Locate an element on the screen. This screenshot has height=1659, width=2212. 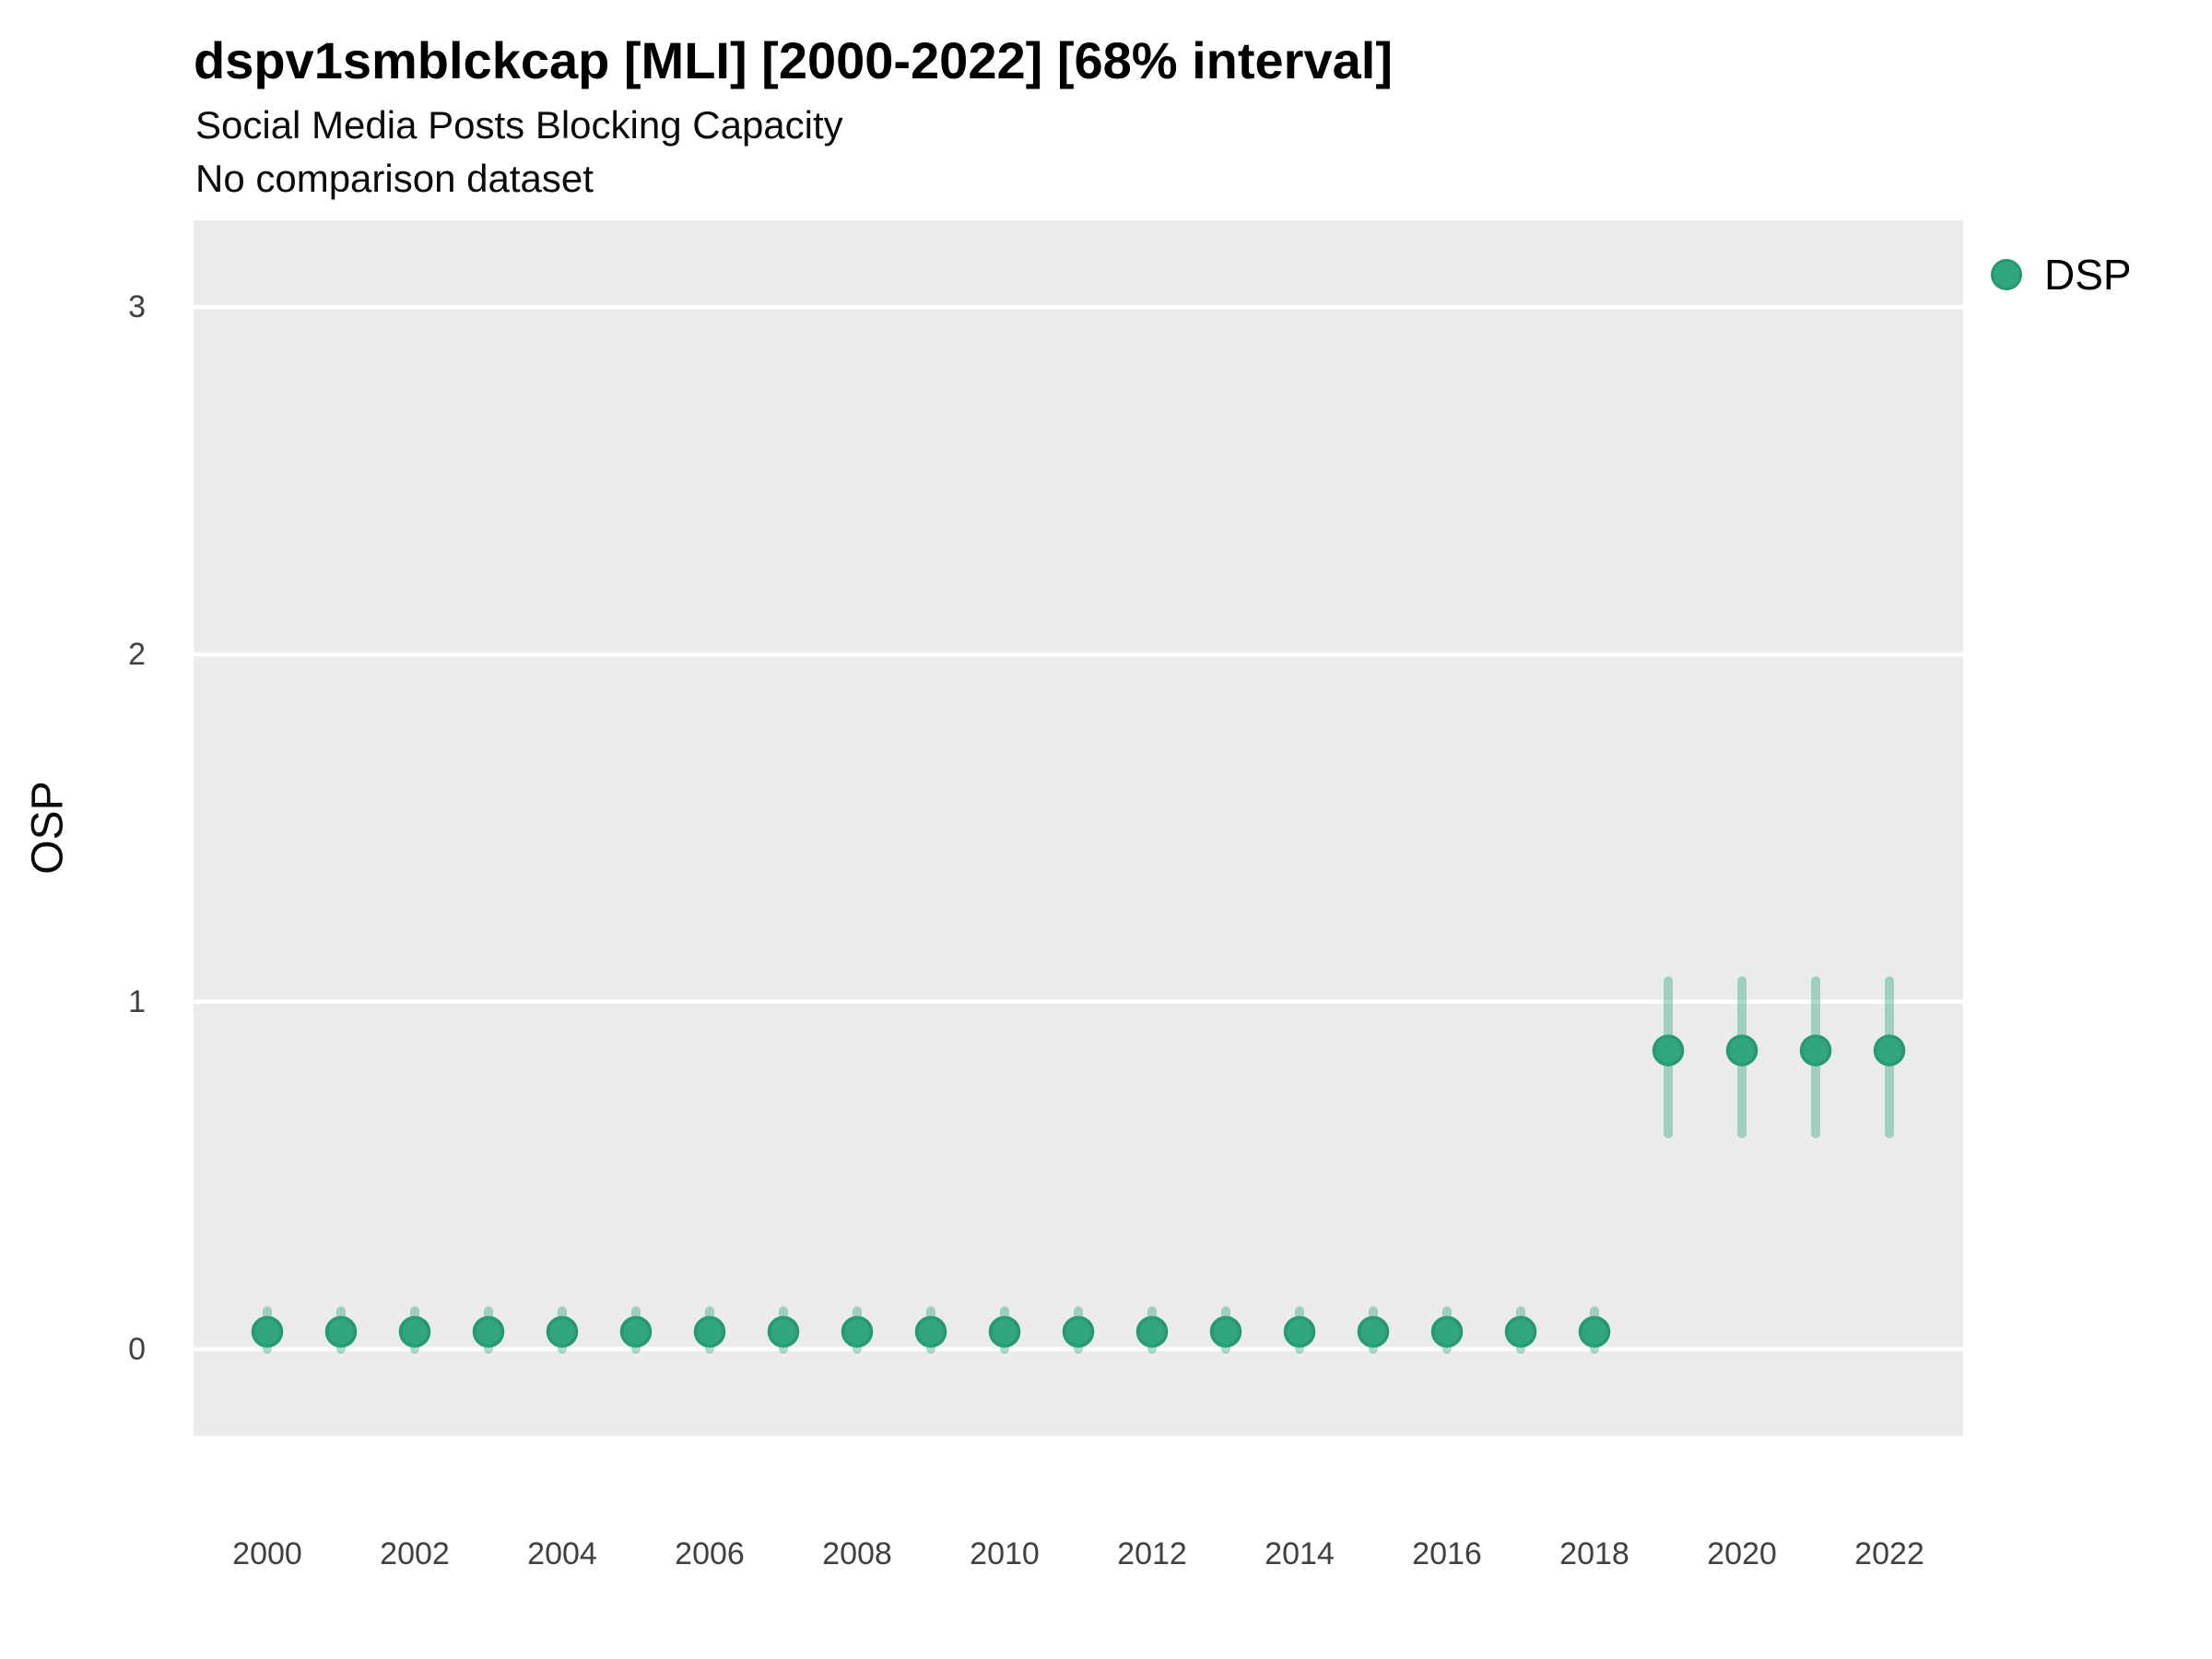
x-tick-label-2000: 2000 is located at coordinates (267, 1553).